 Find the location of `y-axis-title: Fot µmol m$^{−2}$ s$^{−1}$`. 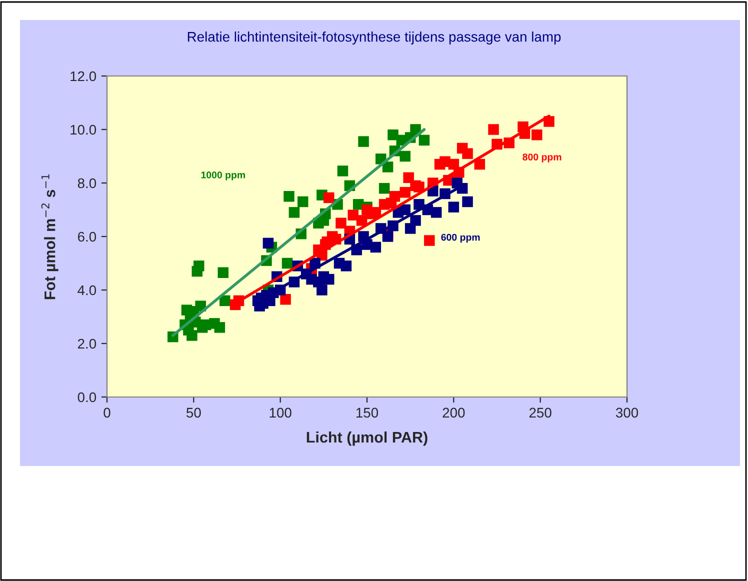

y-axis-title: Fot µmol m$^{−2}$ s$^{−1}$ is located at coordinates (49, 237).